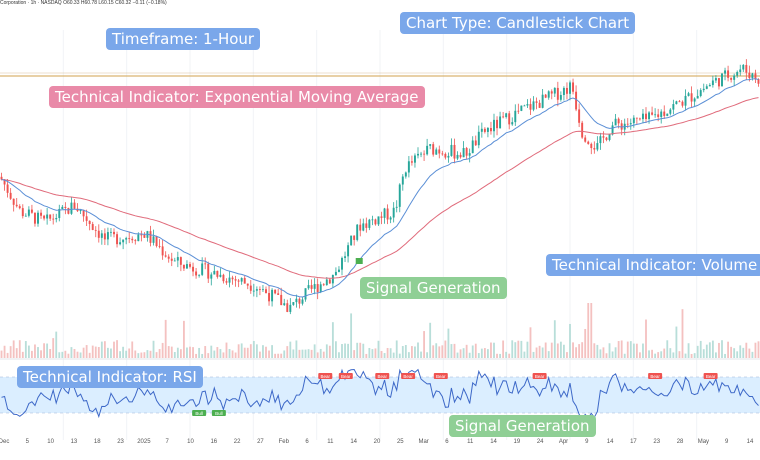 The width and height of the screenshot is (760, 460). What do you see at coordinates (4, 442) in the screenshot?
I see `x-tick-label: Dec` at bounding box center [4, 442].